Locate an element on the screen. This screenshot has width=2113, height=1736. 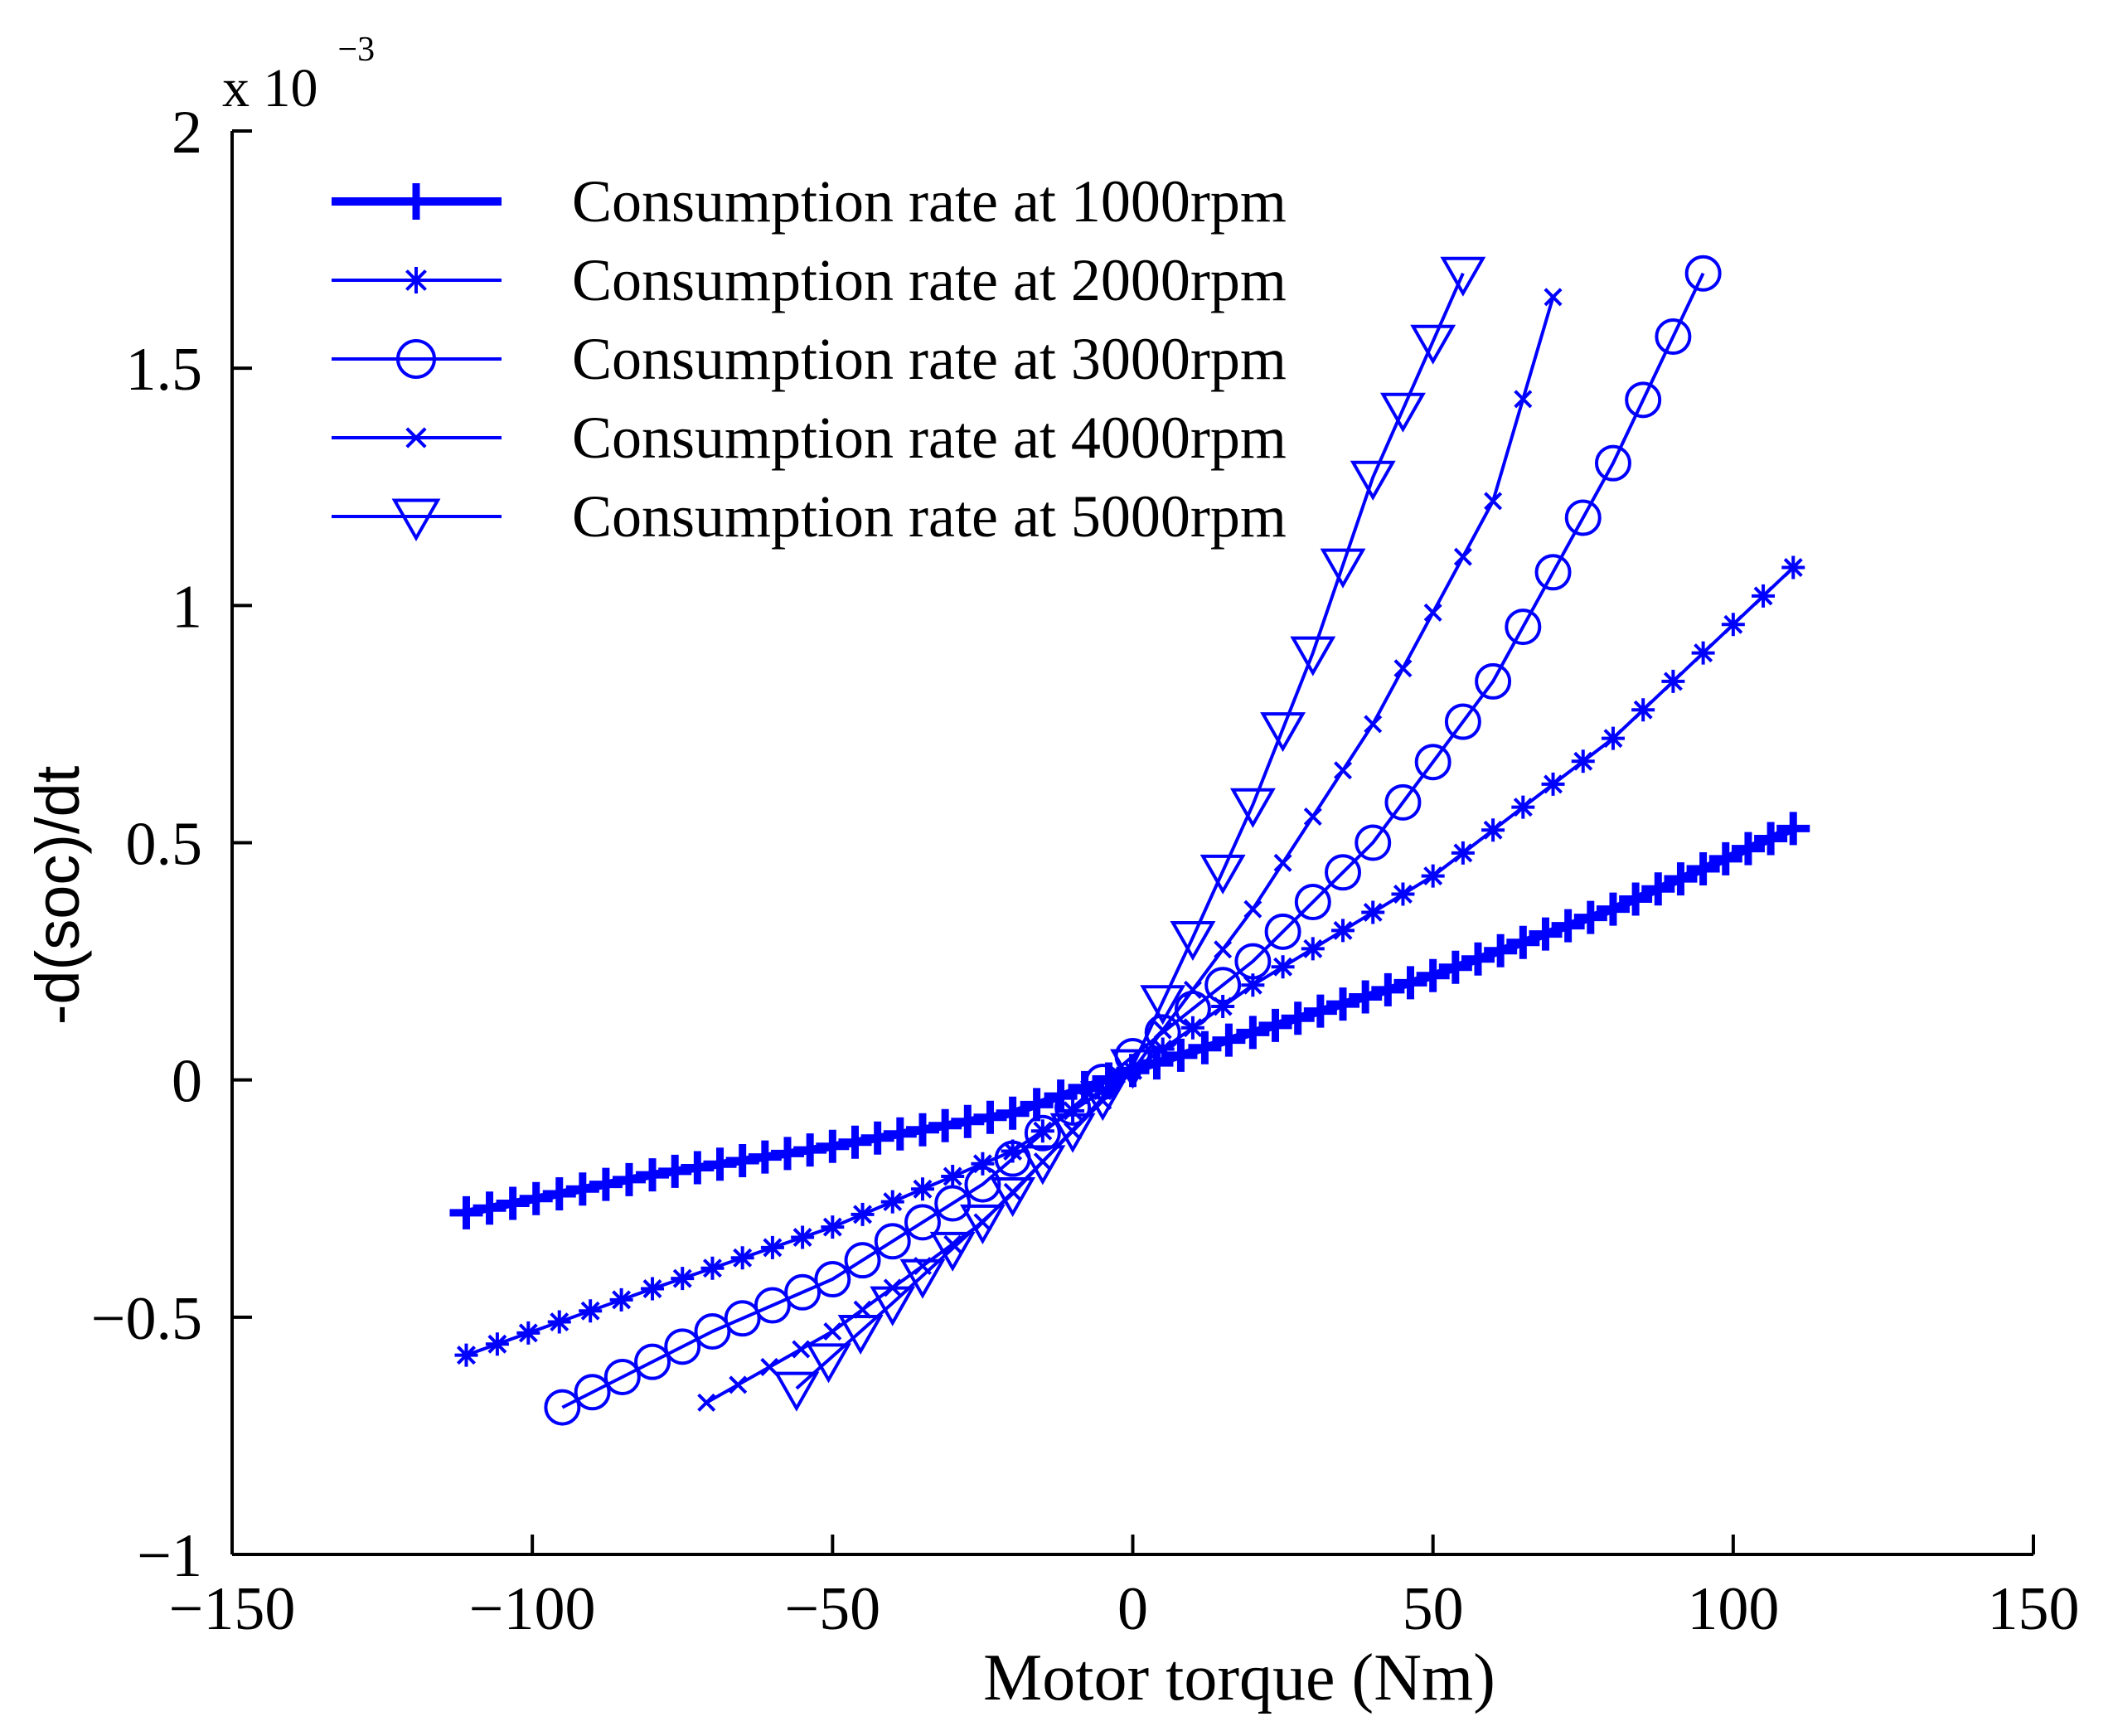
x-tick-label: 150 is located at coordinates (2034, 1609).